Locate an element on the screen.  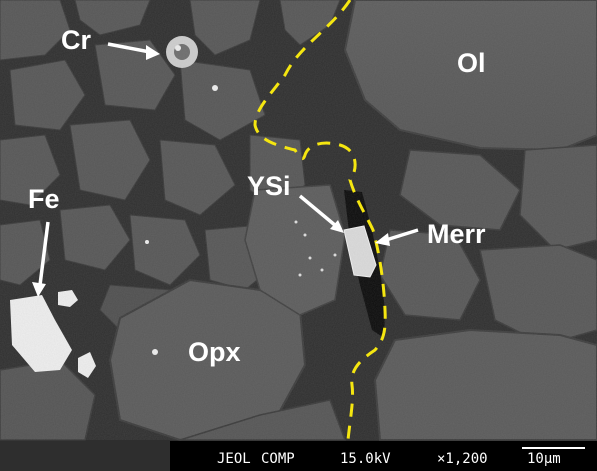
info-bar-make: JEOL is located at coordinates (234, 459).